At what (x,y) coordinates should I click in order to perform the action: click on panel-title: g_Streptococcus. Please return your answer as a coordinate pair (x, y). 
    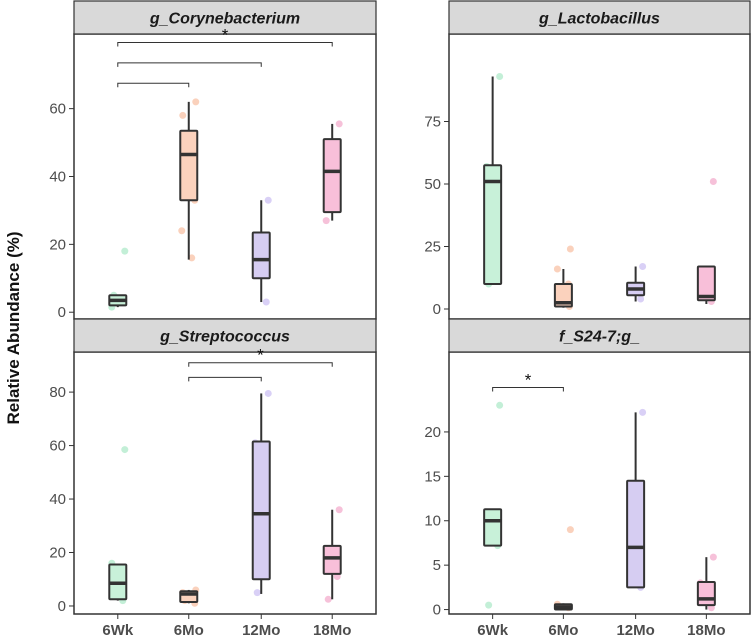
    Looking at the image, I should click on (224, 337).